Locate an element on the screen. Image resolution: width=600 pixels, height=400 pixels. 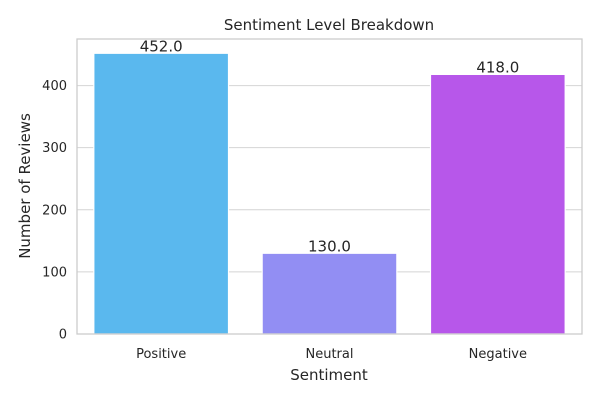
x-axis-label: Sentiment is located at coordinates (329, 375).